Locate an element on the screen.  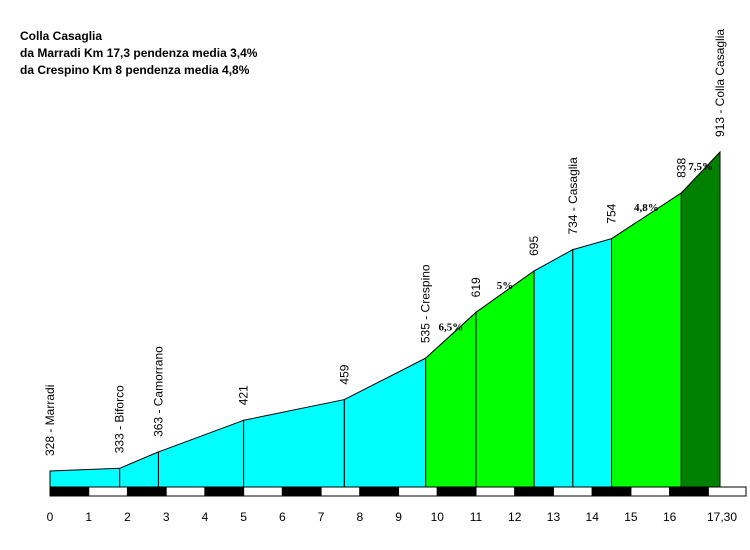
x-tick-label: 9 is located at coordinates (398, 517).